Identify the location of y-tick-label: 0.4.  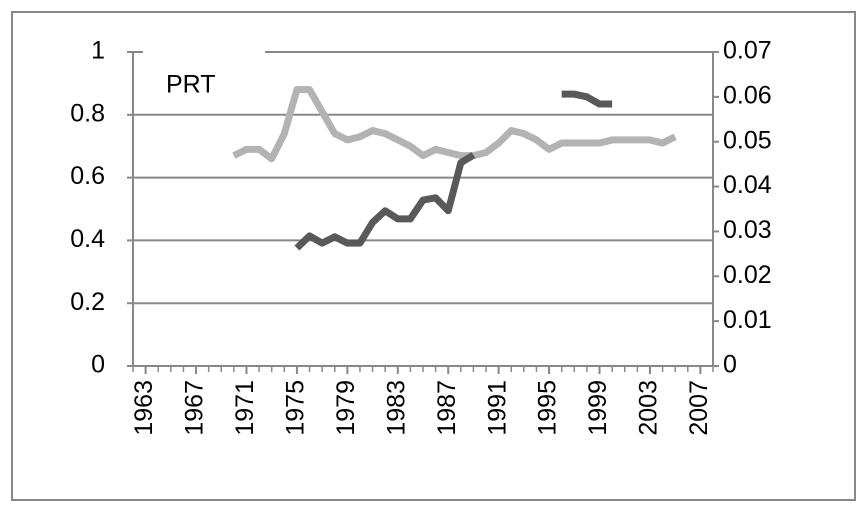
(87, 239).